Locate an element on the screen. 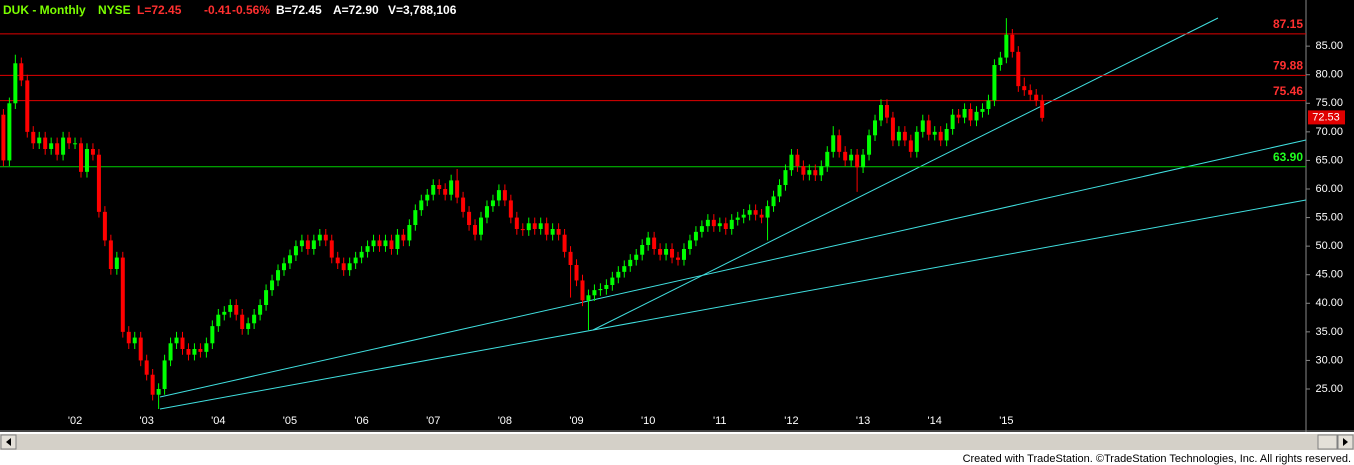  arrow-right is located at coordinates (1345, 442).